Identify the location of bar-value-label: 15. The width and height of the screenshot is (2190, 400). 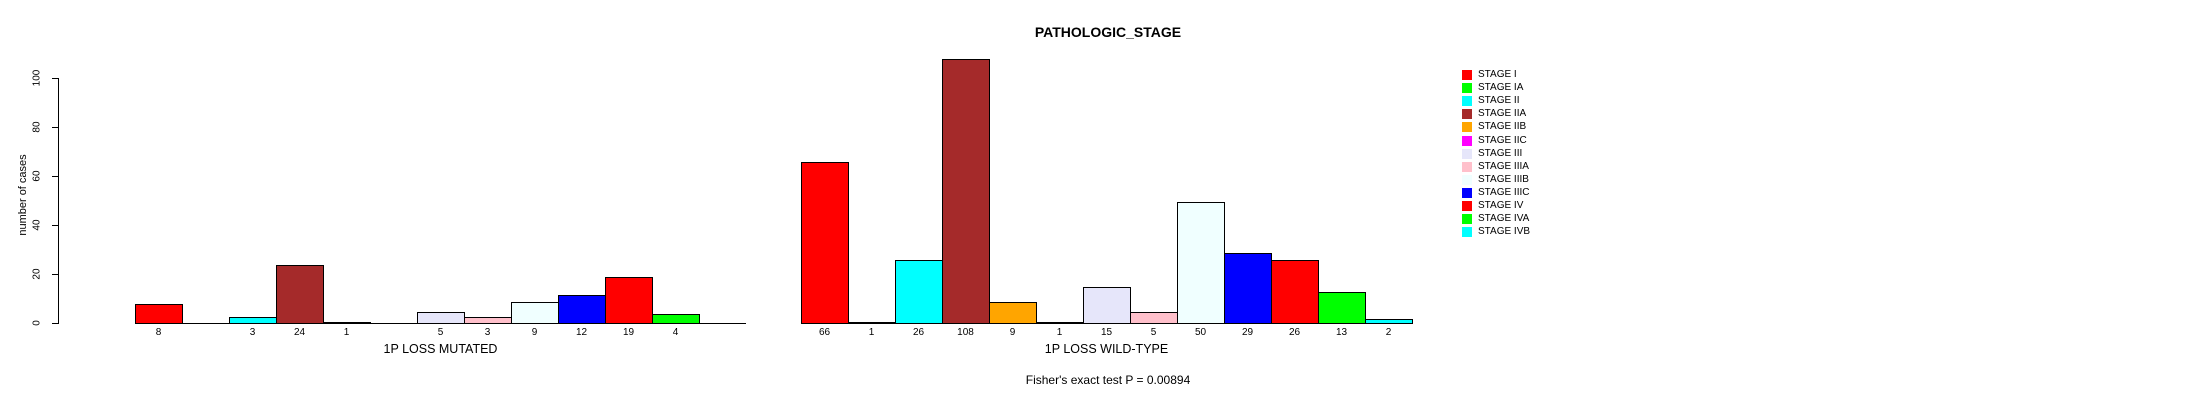
(1106, 332).